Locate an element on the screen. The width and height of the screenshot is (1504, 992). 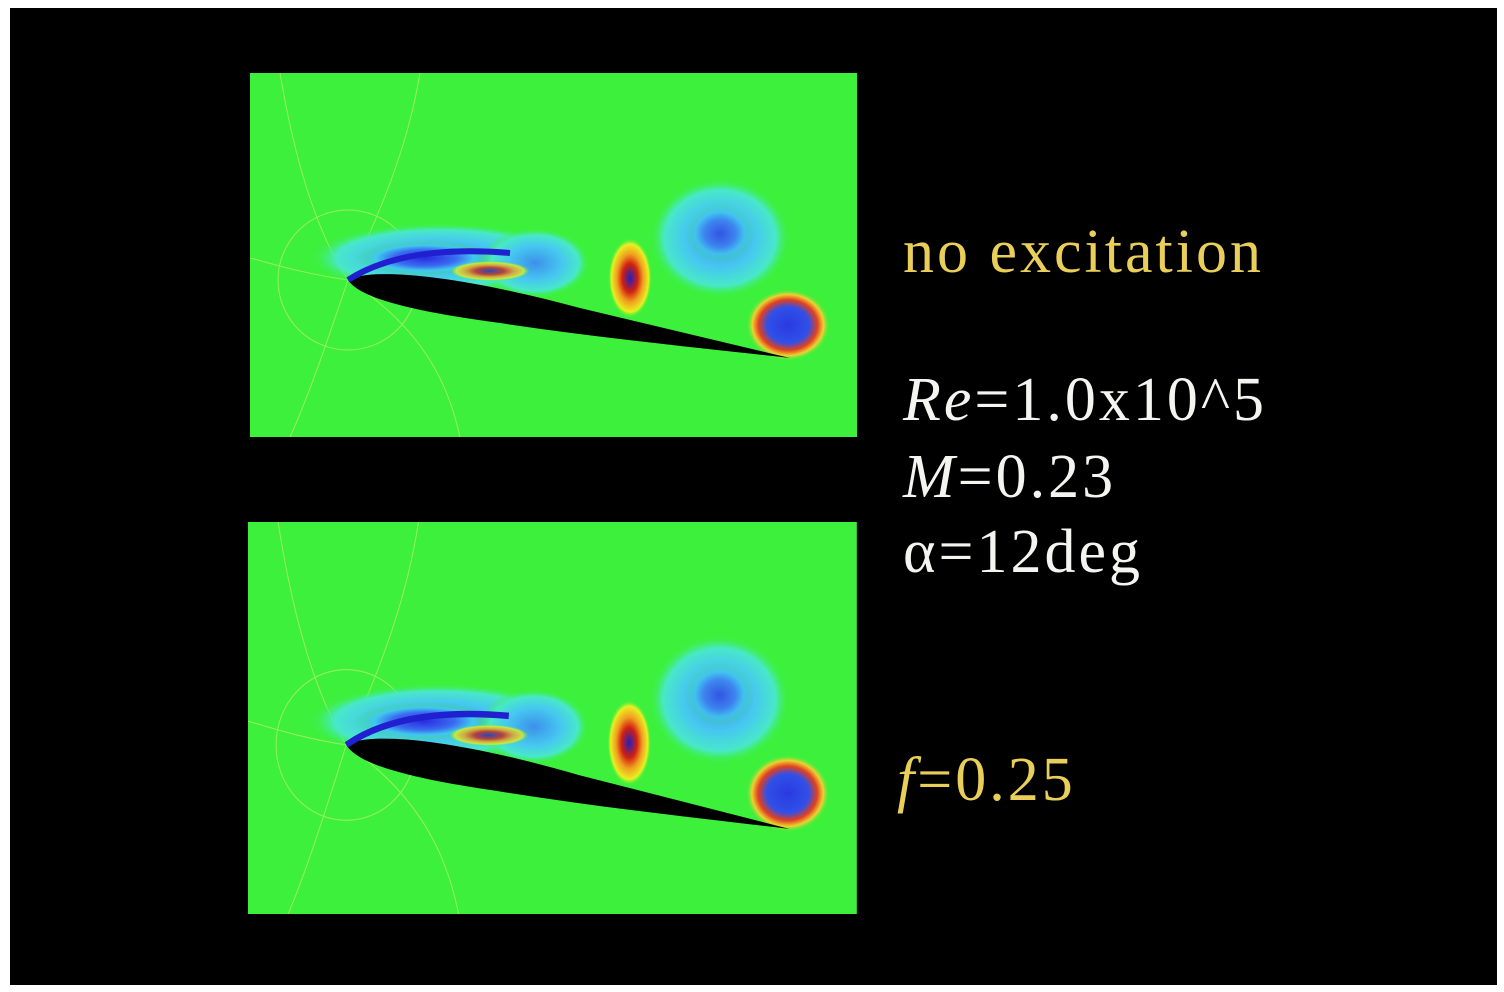
forcing-value: =0.25 is located at coordinates (996, 780).